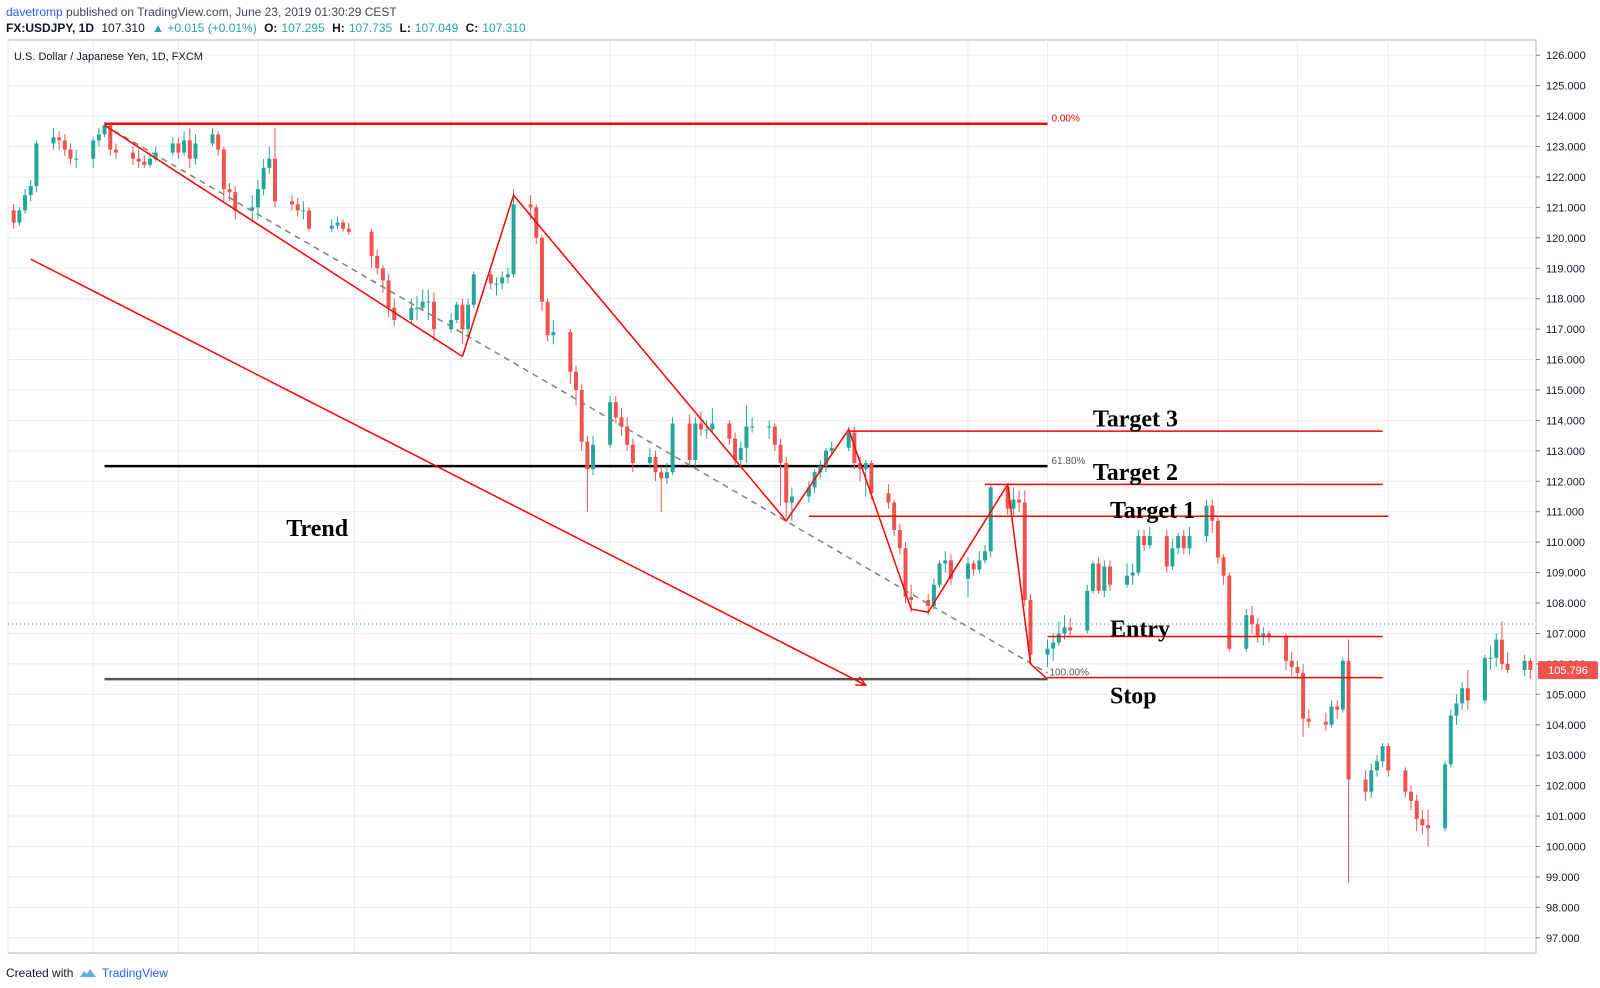 The height and width of the screenshot is (988, 1600). I want to click on x-tick-label: 16, so click(93, 959).